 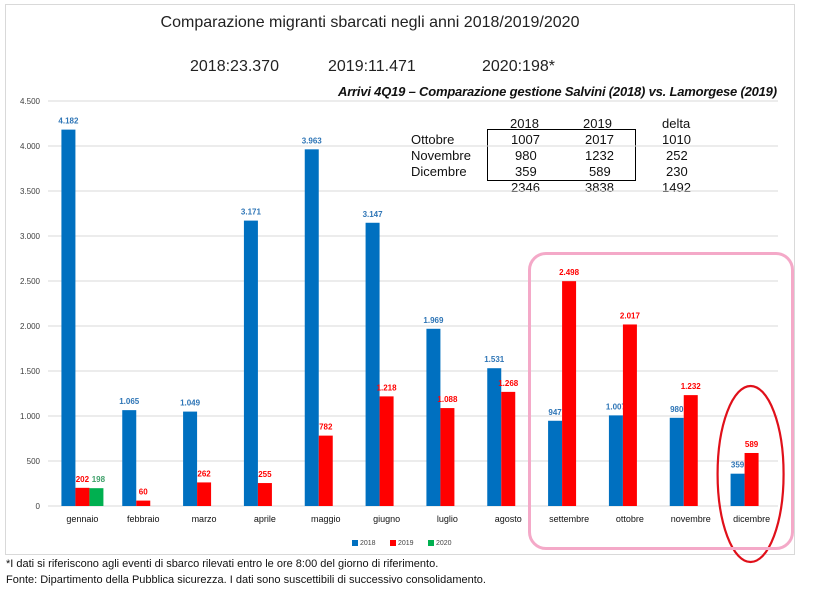 I want to click on y-tick-label: 2.000, so click(x=30, y=326).